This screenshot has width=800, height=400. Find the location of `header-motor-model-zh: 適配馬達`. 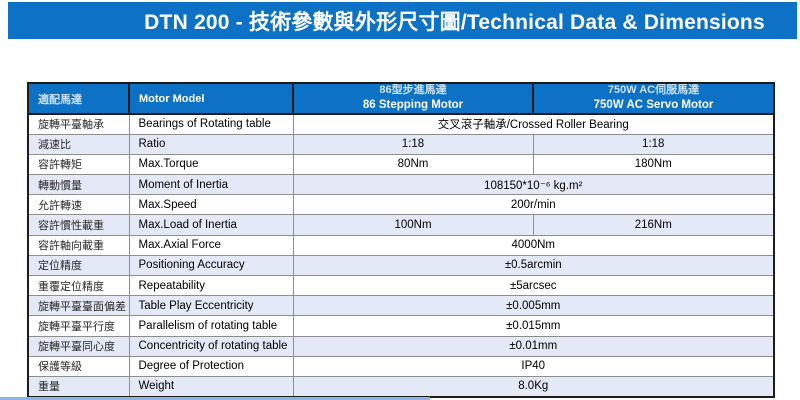

header-motor-model-zh: 適配馬達 is located at coordinates (78, 98).